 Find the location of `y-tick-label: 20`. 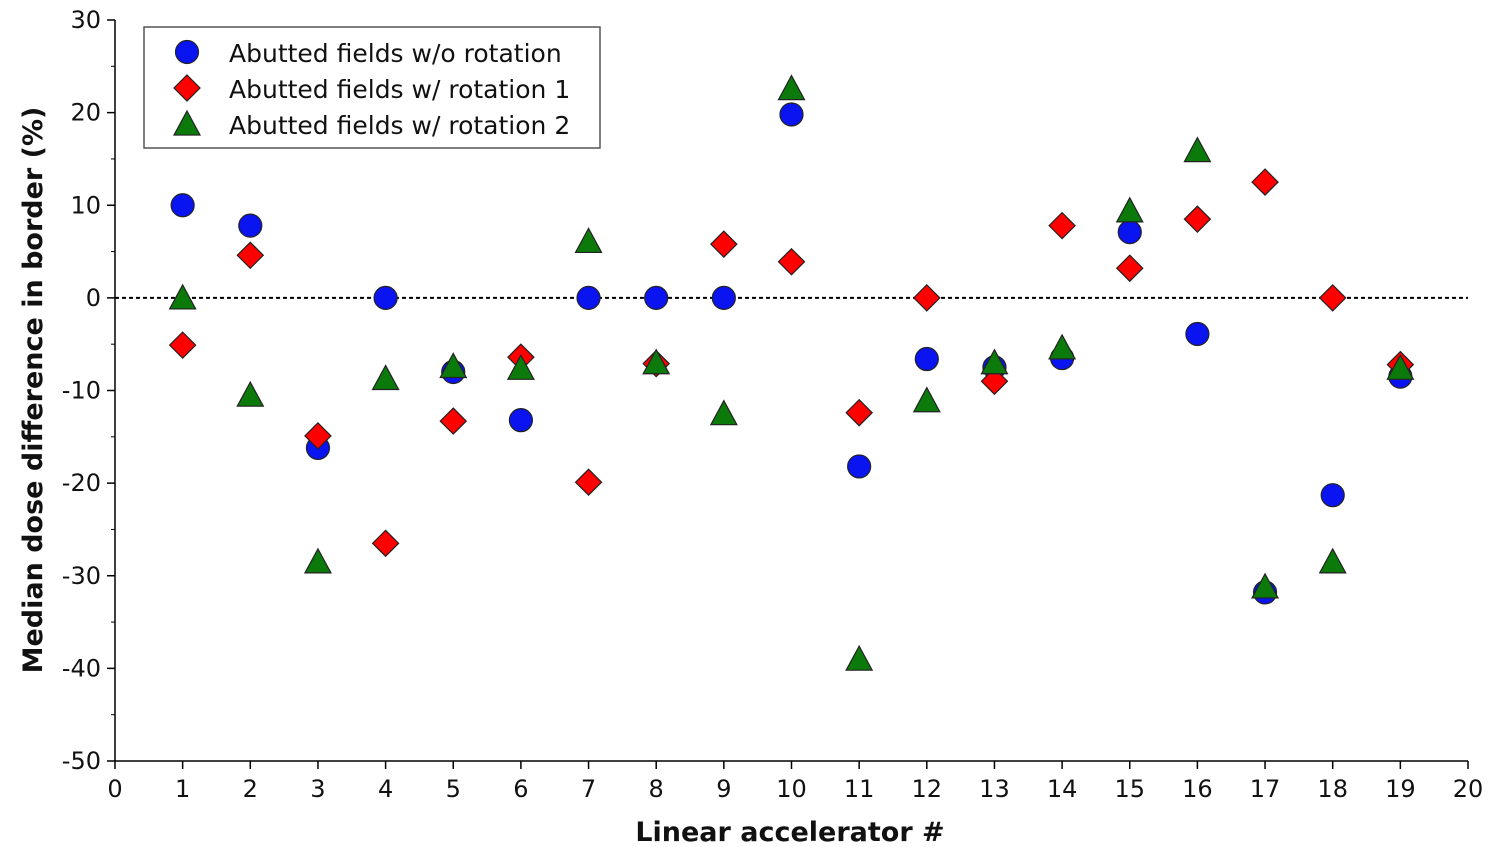

y-tick-label: 20 is located at coordinates (85, 113).